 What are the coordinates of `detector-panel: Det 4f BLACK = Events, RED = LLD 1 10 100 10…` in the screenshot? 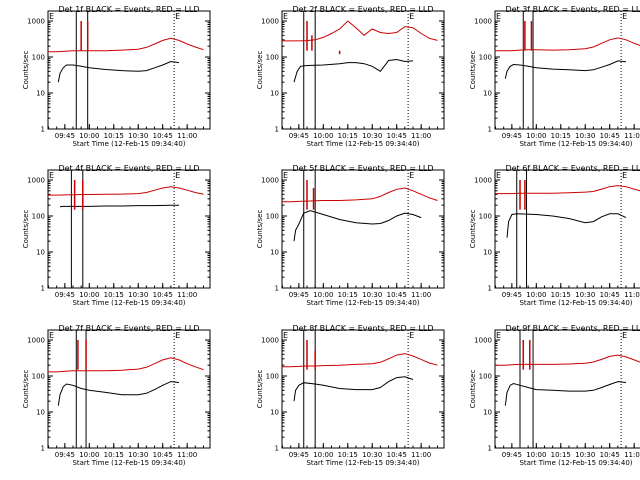 It's located at (116, 235).